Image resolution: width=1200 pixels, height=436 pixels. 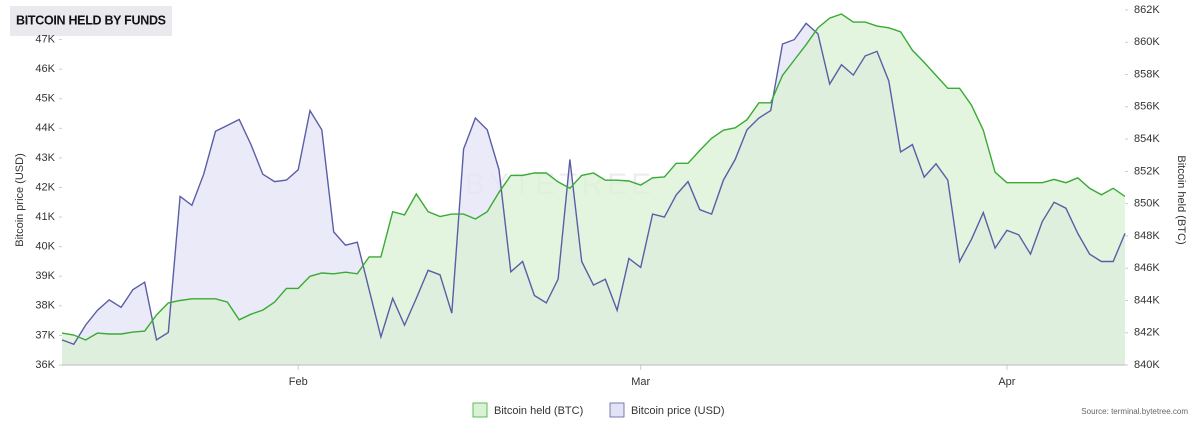 I want to click on y-tick-label: 45K, so click(x=45, y=99).